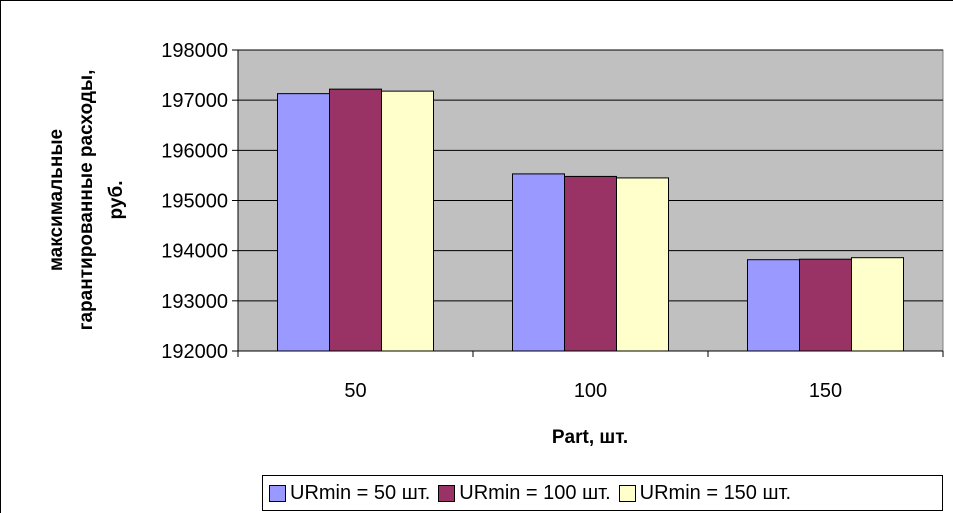  I want to click on legend-item: URmin = 150 шт., so click(705, 493).